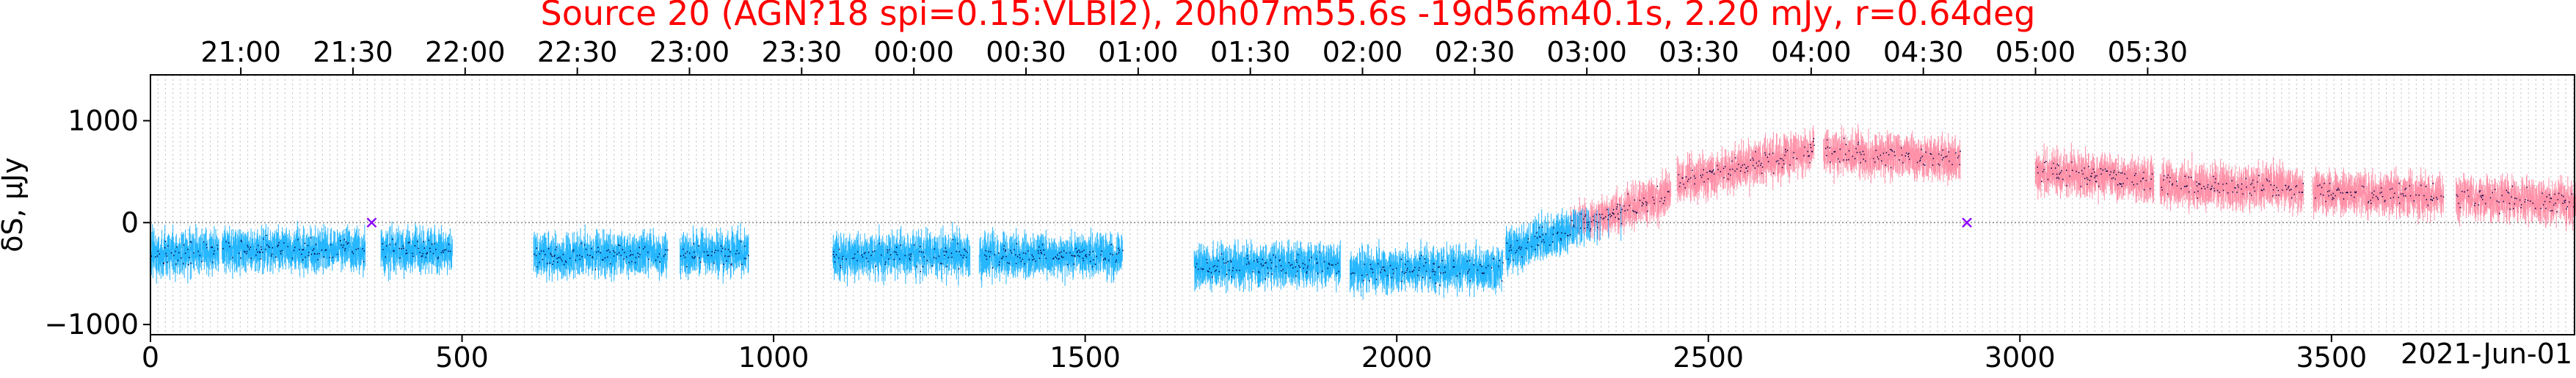 The height and width of the screenshot is (378, 2576). Describe the element at coordinates (1699, 52) in the screenshot. I see `top-tick-label: 03:30` at that location.